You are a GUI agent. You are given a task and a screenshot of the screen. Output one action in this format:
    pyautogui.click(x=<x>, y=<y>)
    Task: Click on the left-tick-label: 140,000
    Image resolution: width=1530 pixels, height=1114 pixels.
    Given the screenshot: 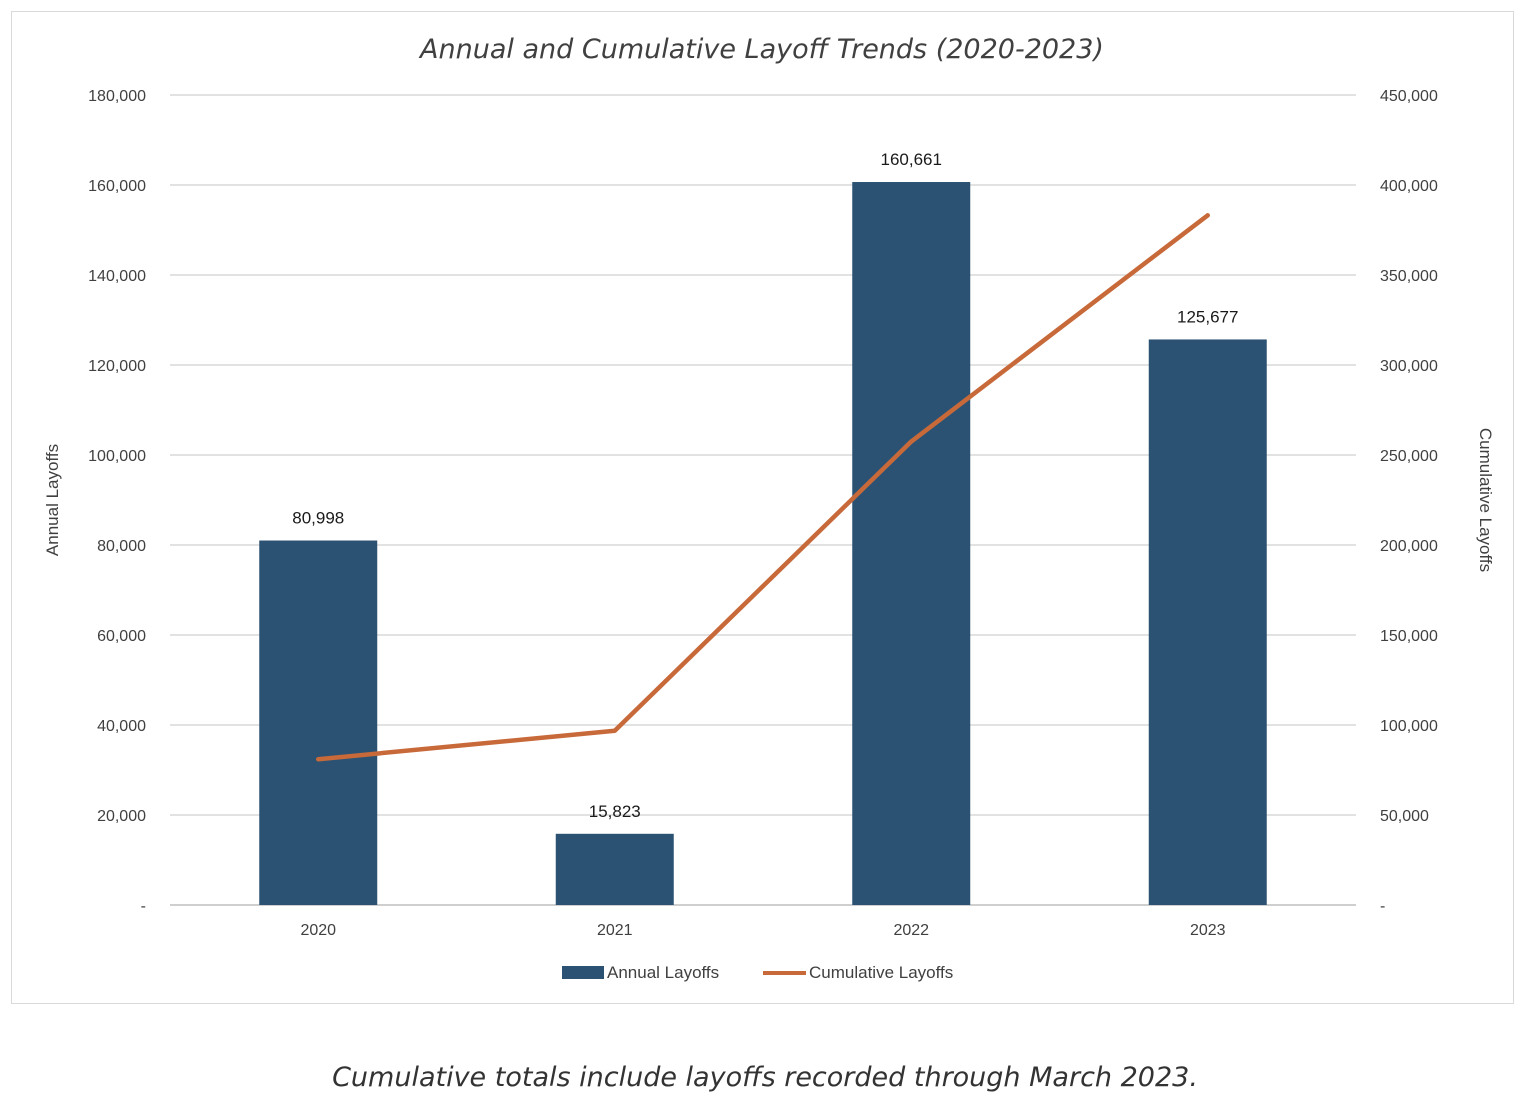 What is the action you would take?
    pyautogui.click(x=117, y=276)
    